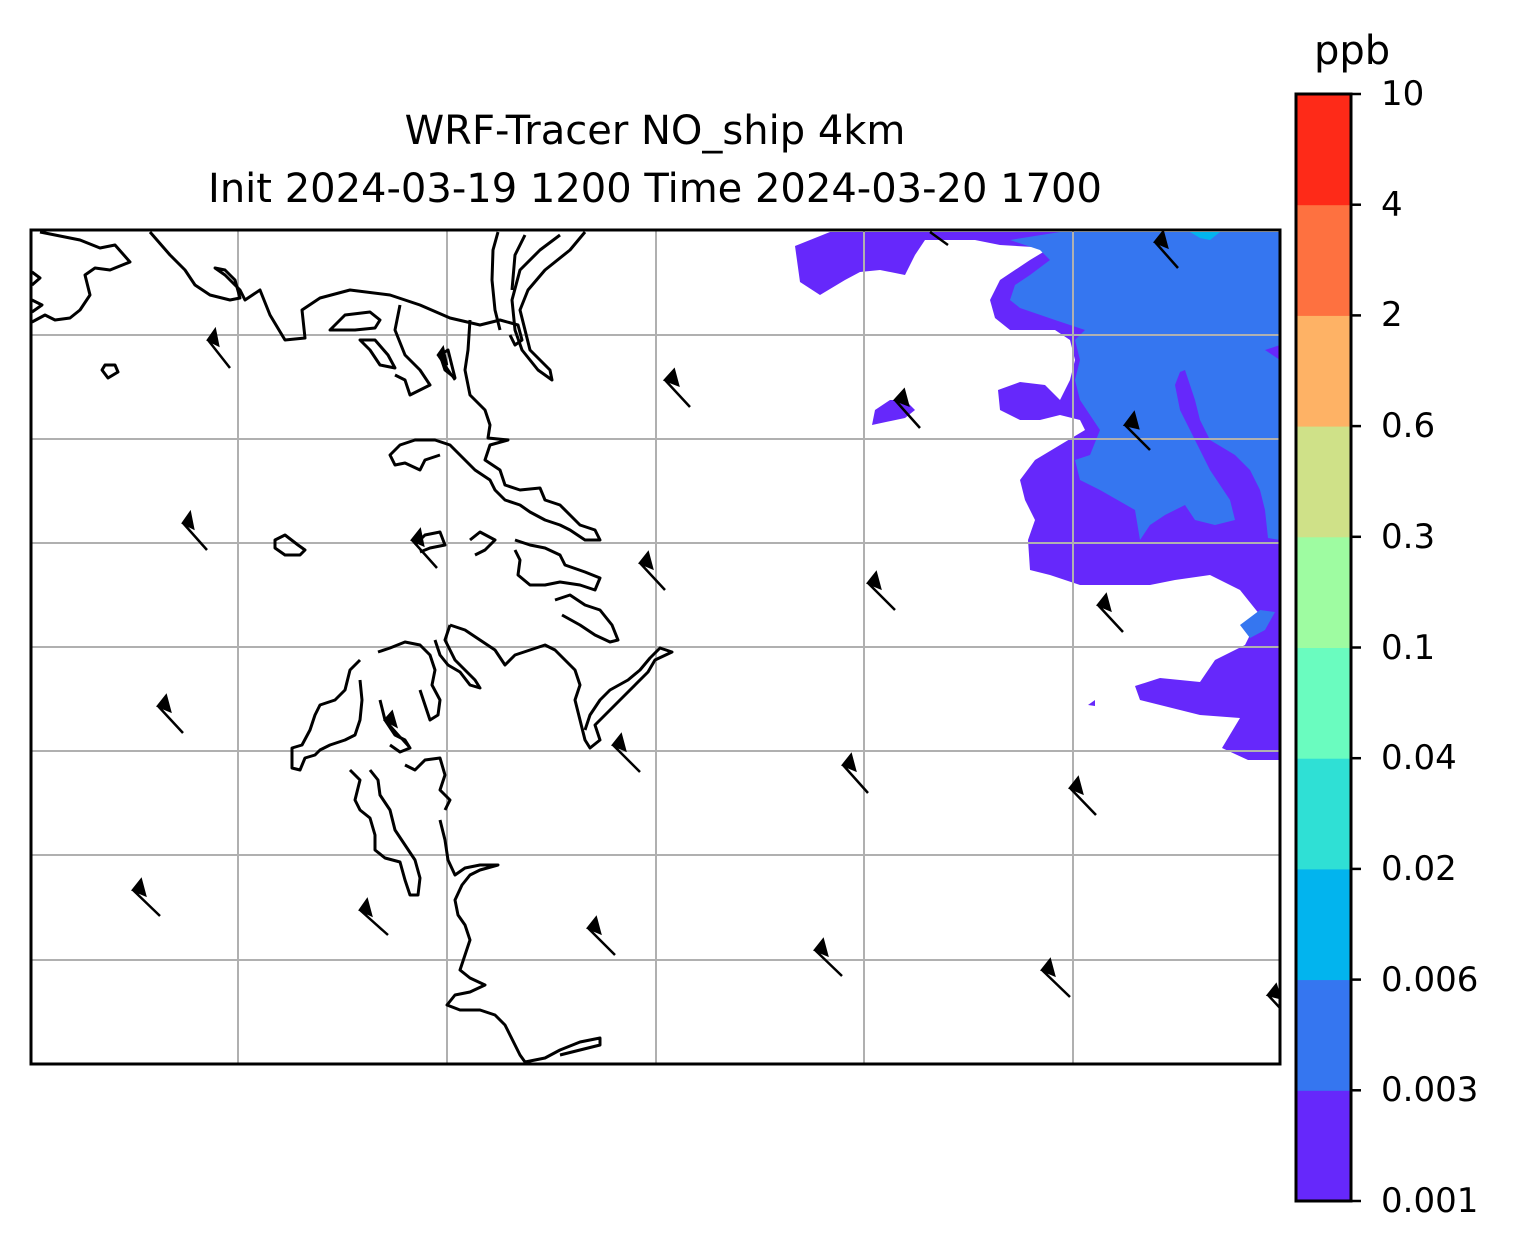 Image resolution: width=1528 pixels, height=1256 pixels. I want to click on tracer-field-cyan, so click(1205, 236).